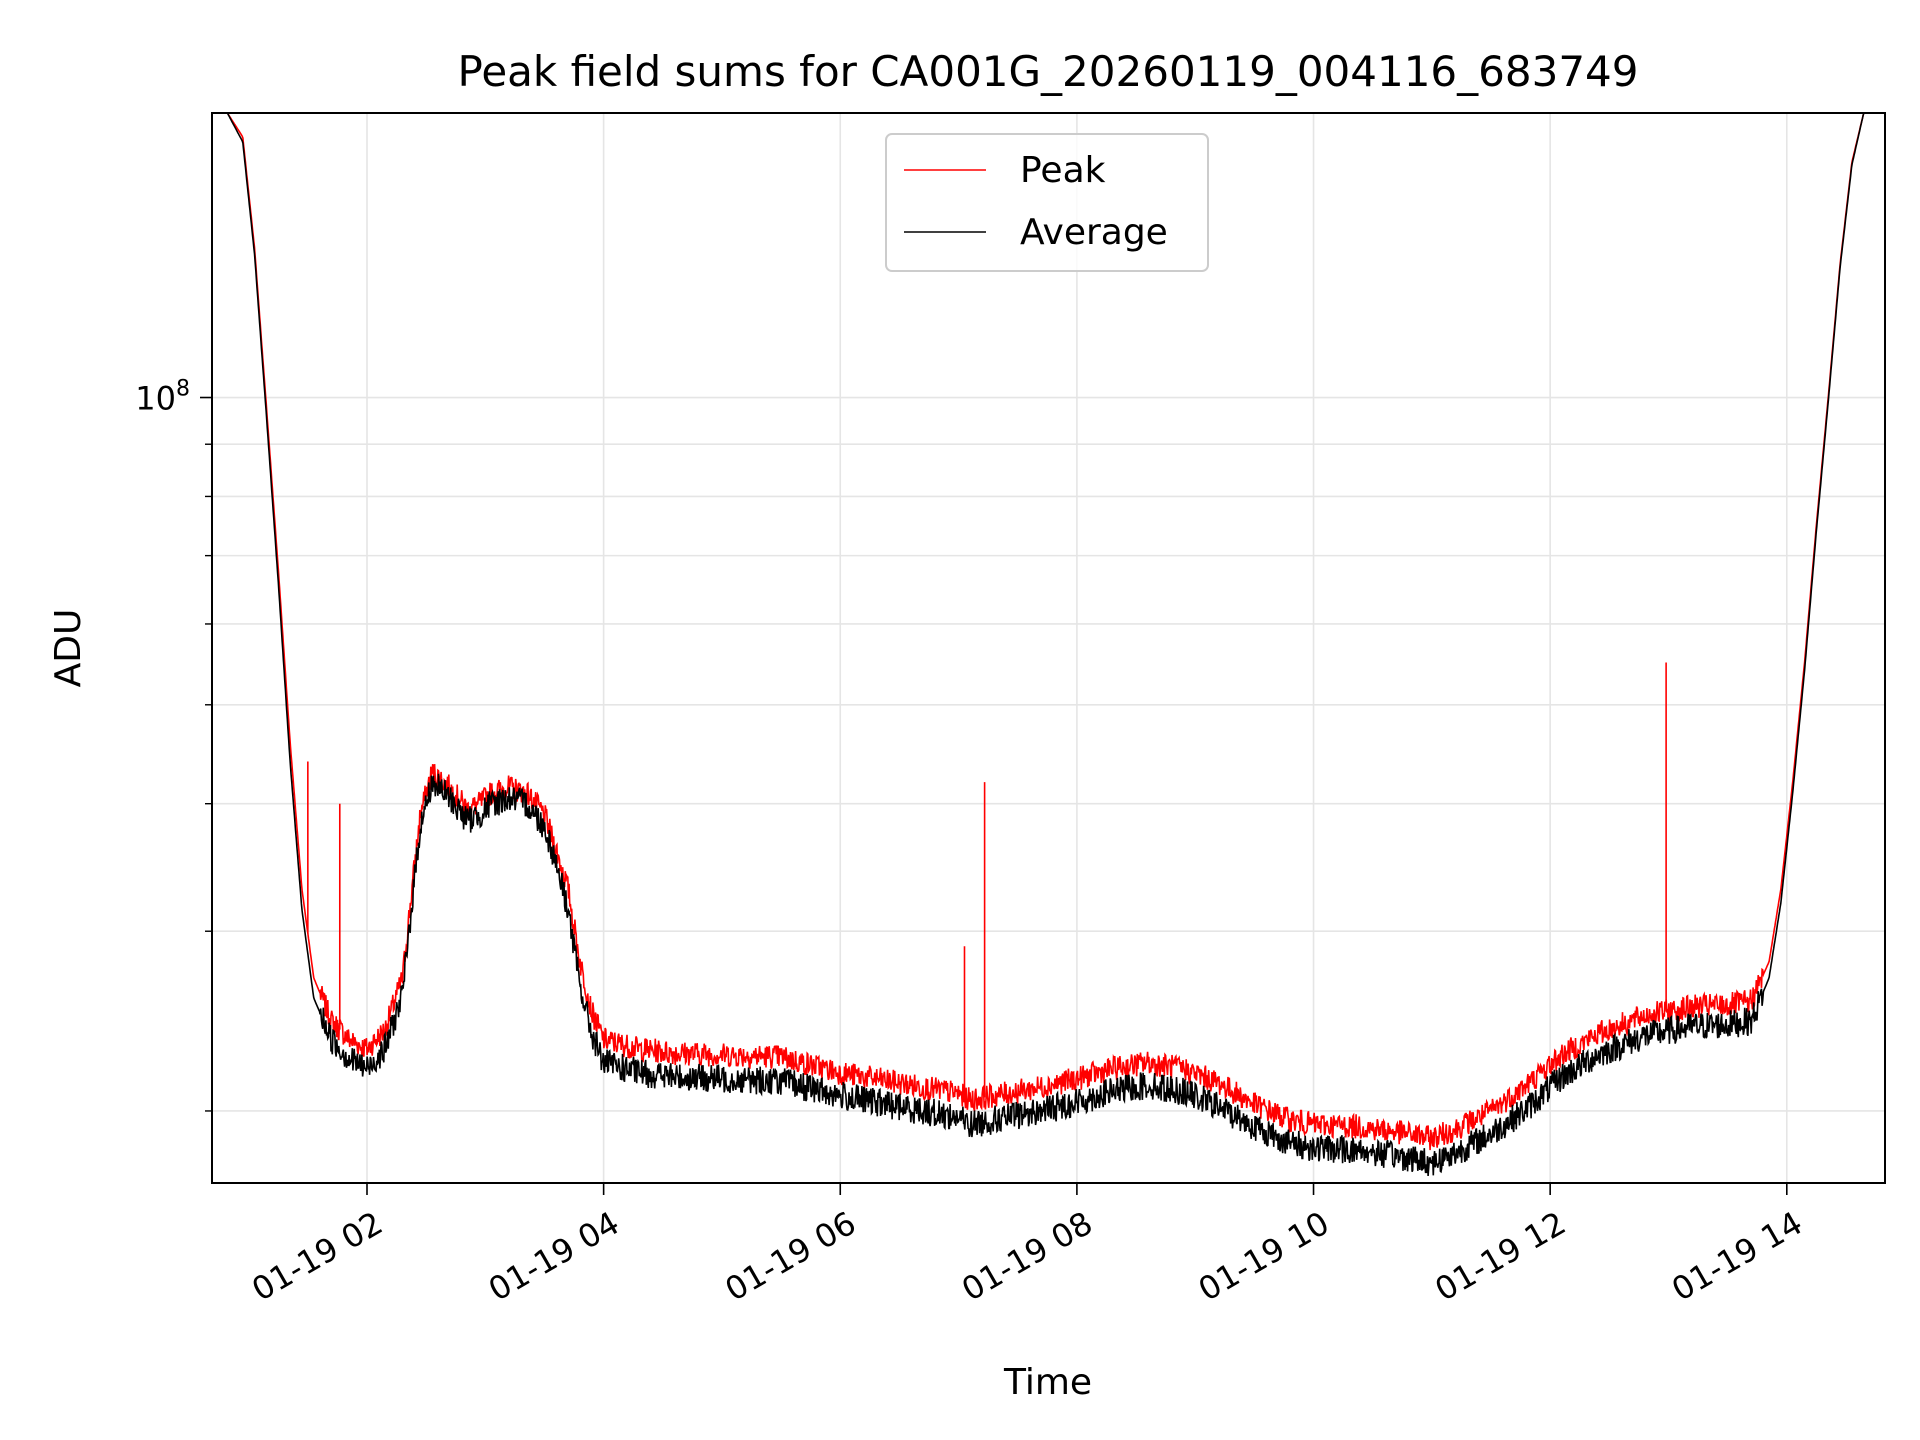 The width and height of the screenshot is (1920, 1440). Describe the element at coordinates (1094, 232) in the screenshot. I see `legend-average-label: Average` at that location.